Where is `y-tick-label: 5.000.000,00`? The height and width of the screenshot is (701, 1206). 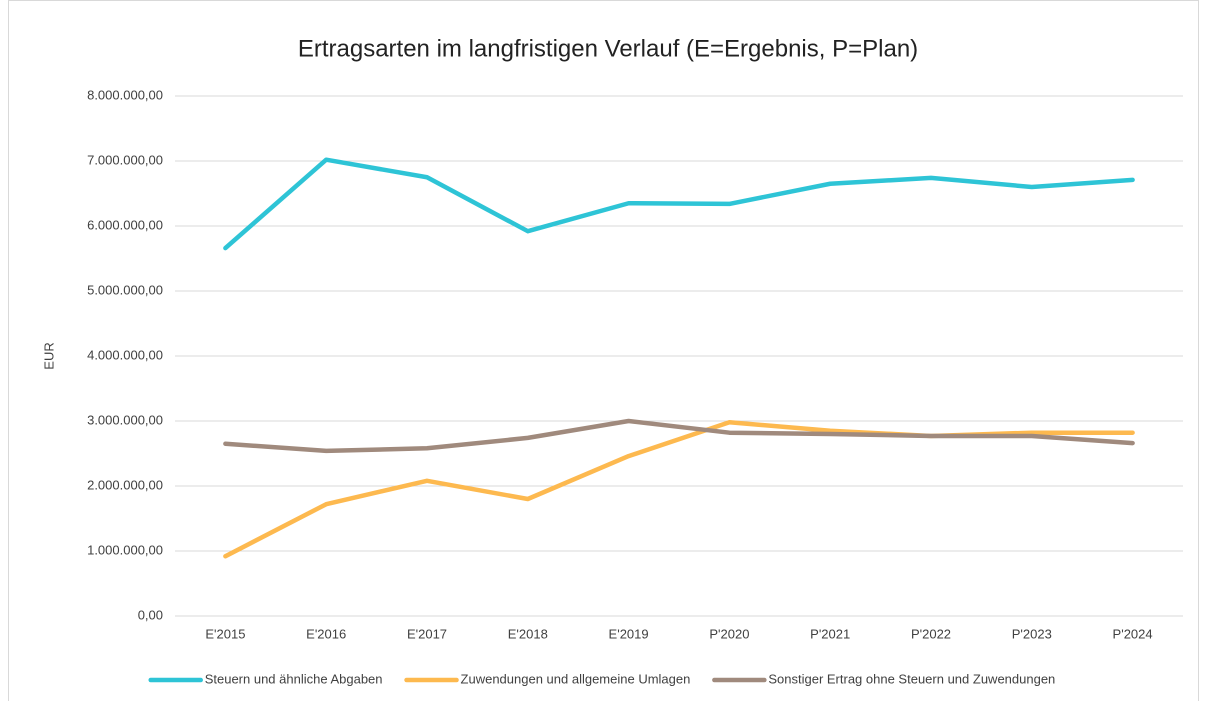 y-tick-label: 5.000.000,00 is located at coordinates (125, 289).